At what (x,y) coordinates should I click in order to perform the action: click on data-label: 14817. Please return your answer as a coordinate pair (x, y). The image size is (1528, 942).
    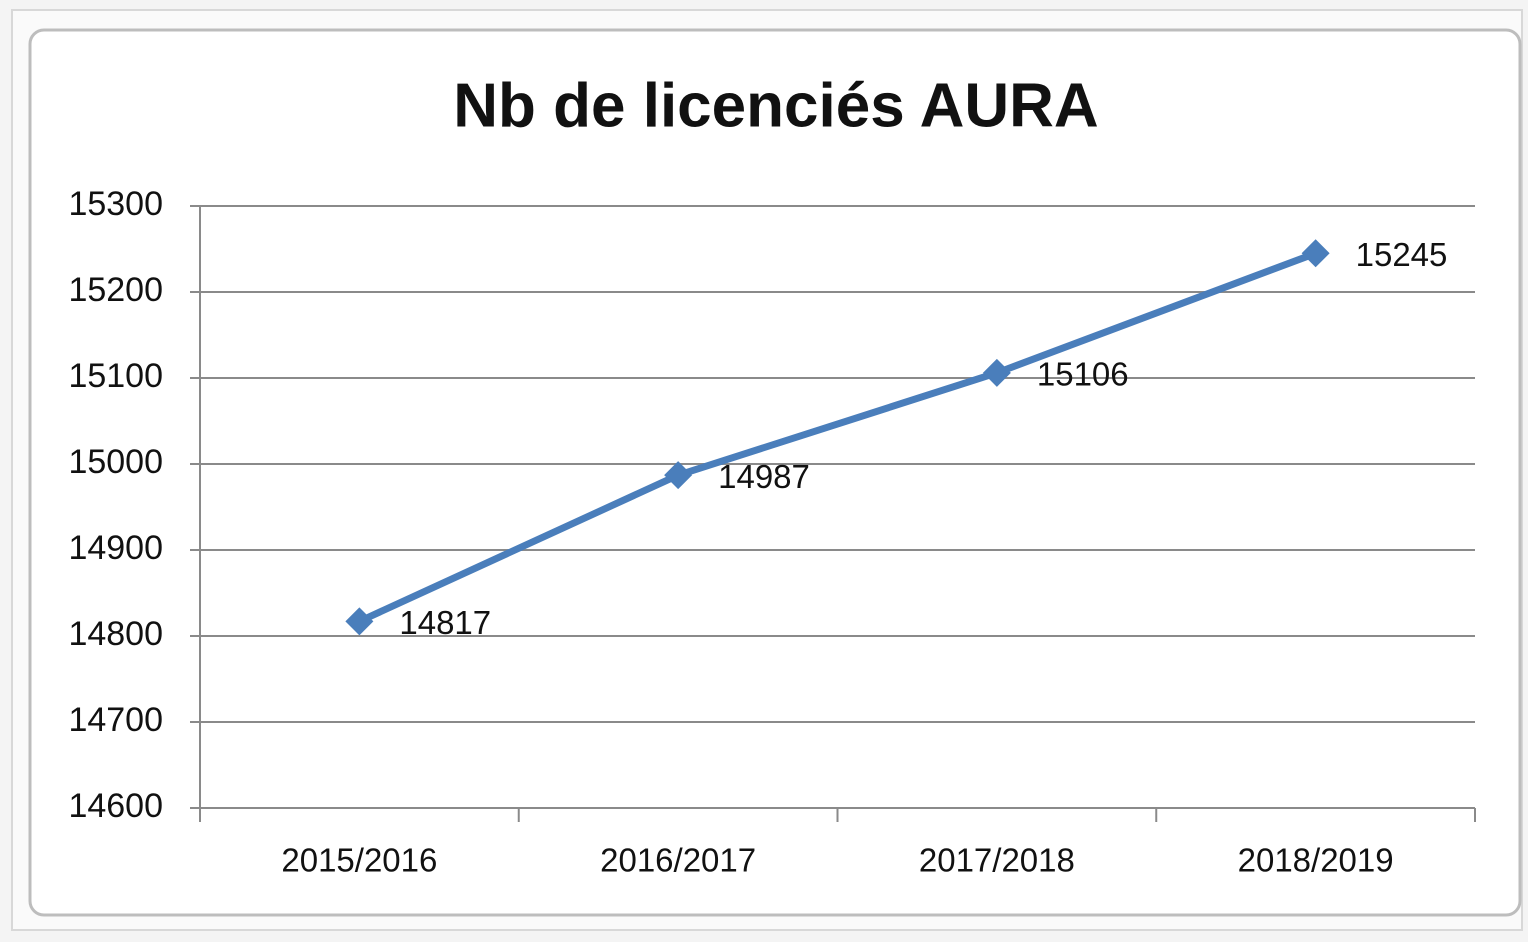
    Looking at the image, I should click on (445, 622).